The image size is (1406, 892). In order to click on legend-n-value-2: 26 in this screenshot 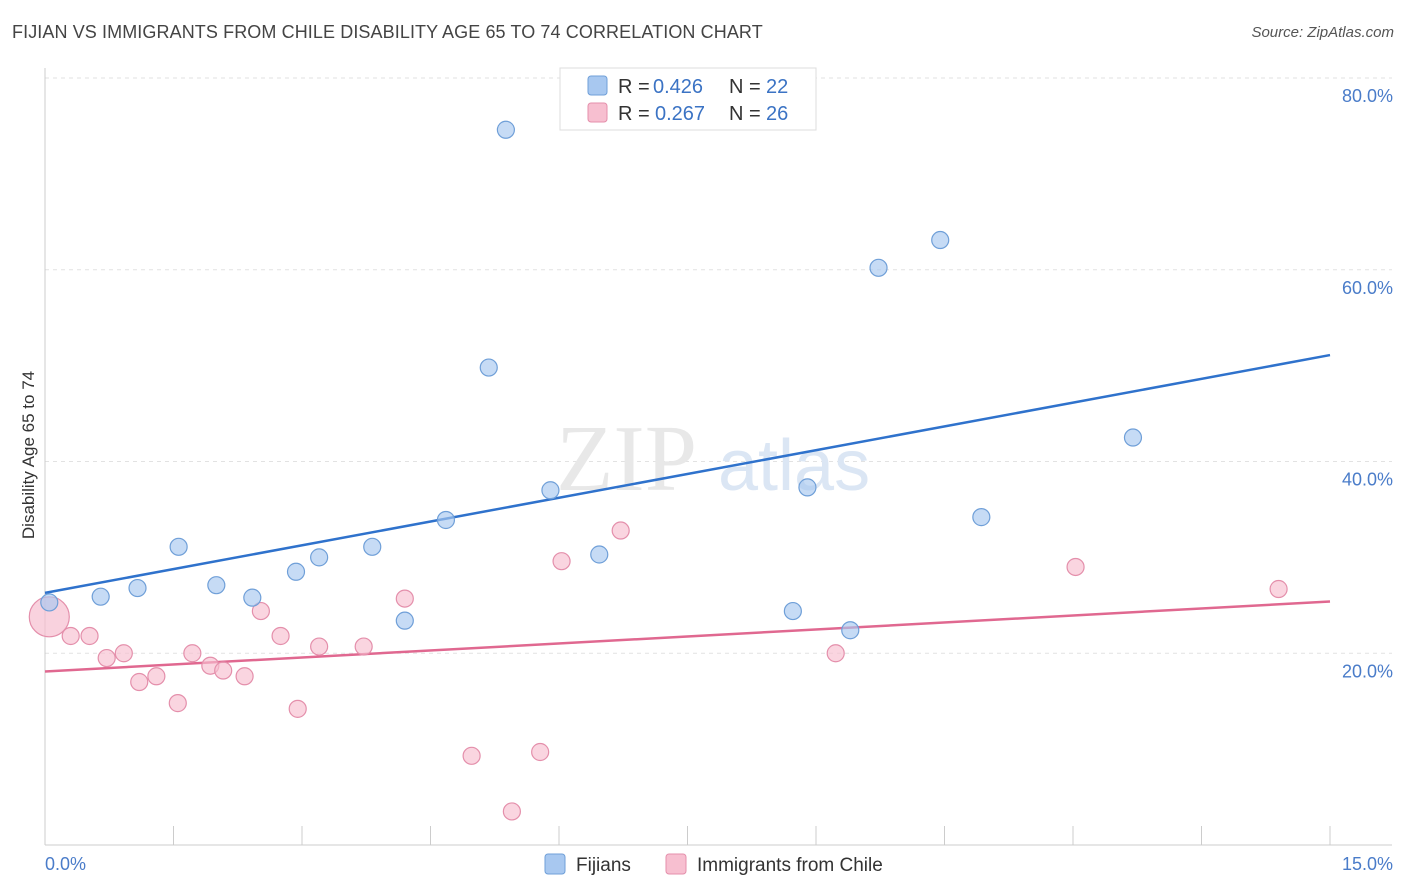, I will do `click(777, 114)`.